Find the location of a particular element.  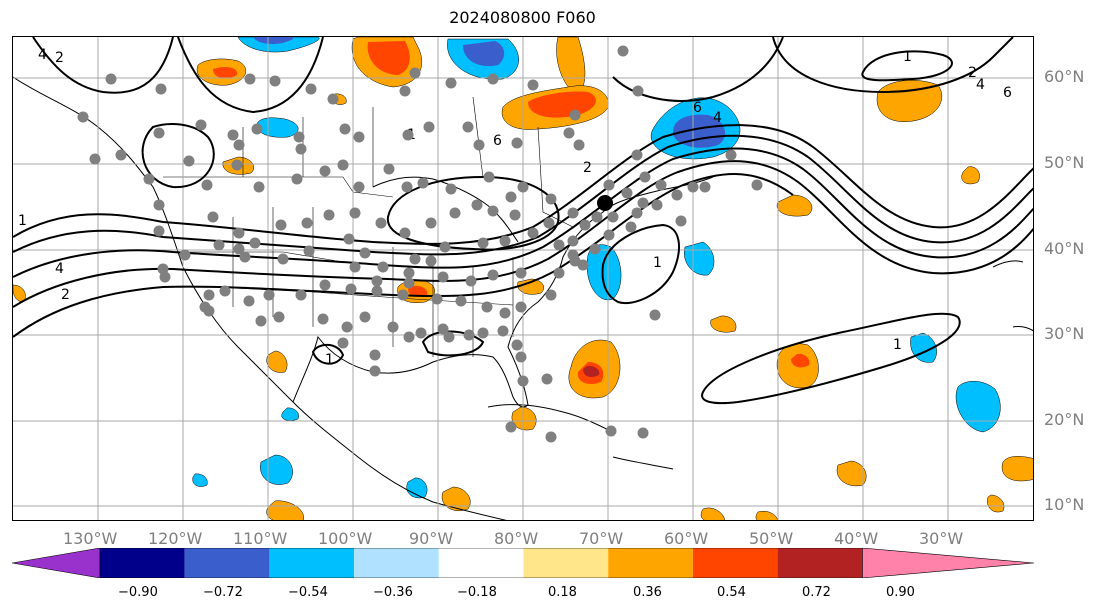

colorbar-tick-label: −0.90 is located at coordinates (138, 592).